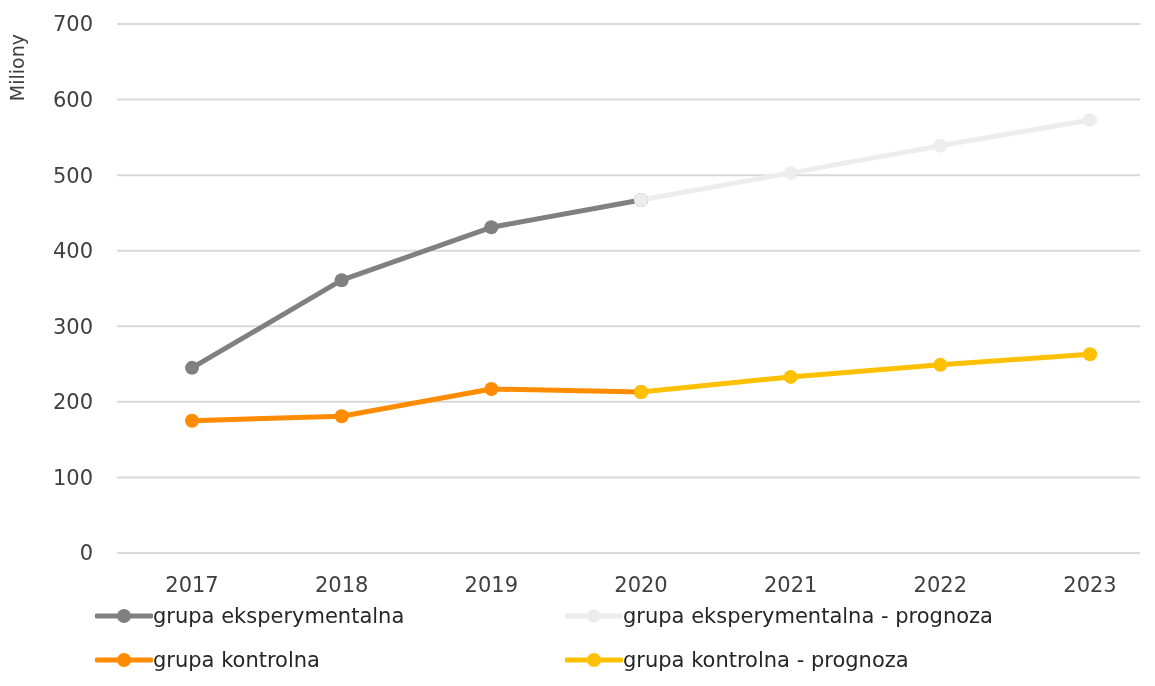 The image size is (1155, 686). I want to click on legend-label: grupa kontrolna, so click(236, 660).